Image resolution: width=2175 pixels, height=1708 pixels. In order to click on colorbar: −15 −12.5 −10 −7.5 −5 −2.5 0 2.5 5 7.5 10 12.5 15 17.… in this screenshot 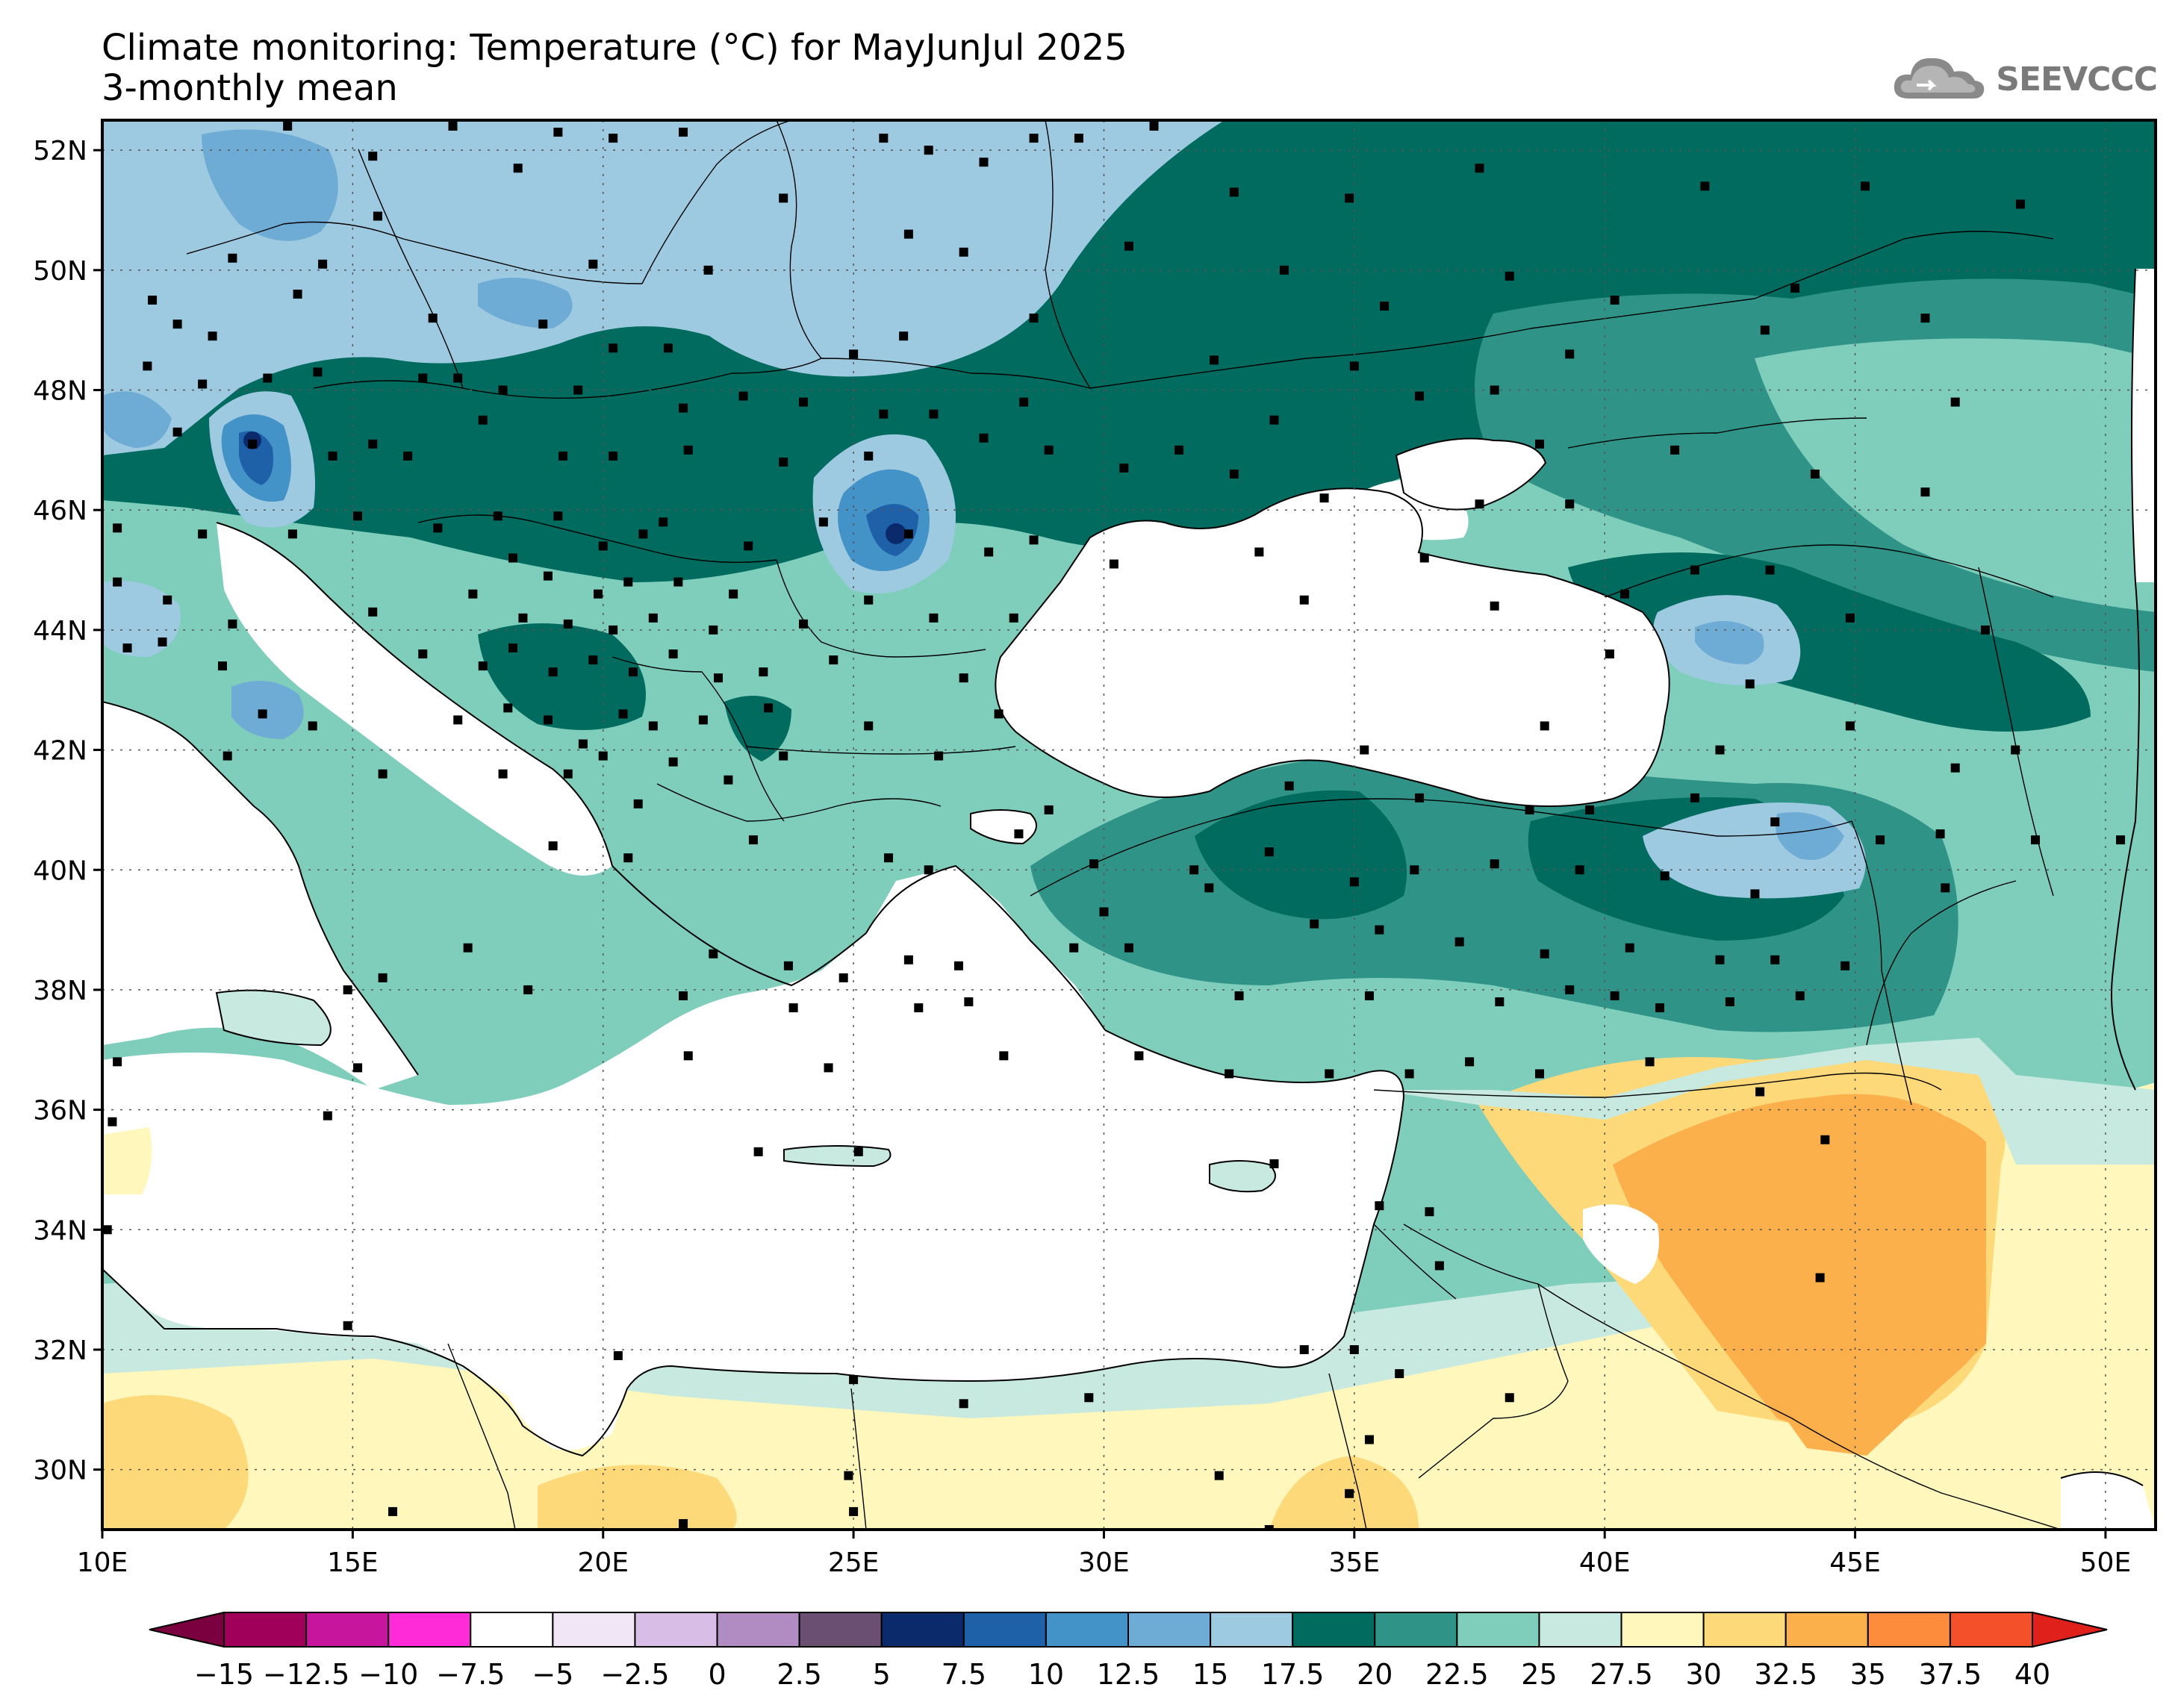, I will do `click(1128, 1651)`.